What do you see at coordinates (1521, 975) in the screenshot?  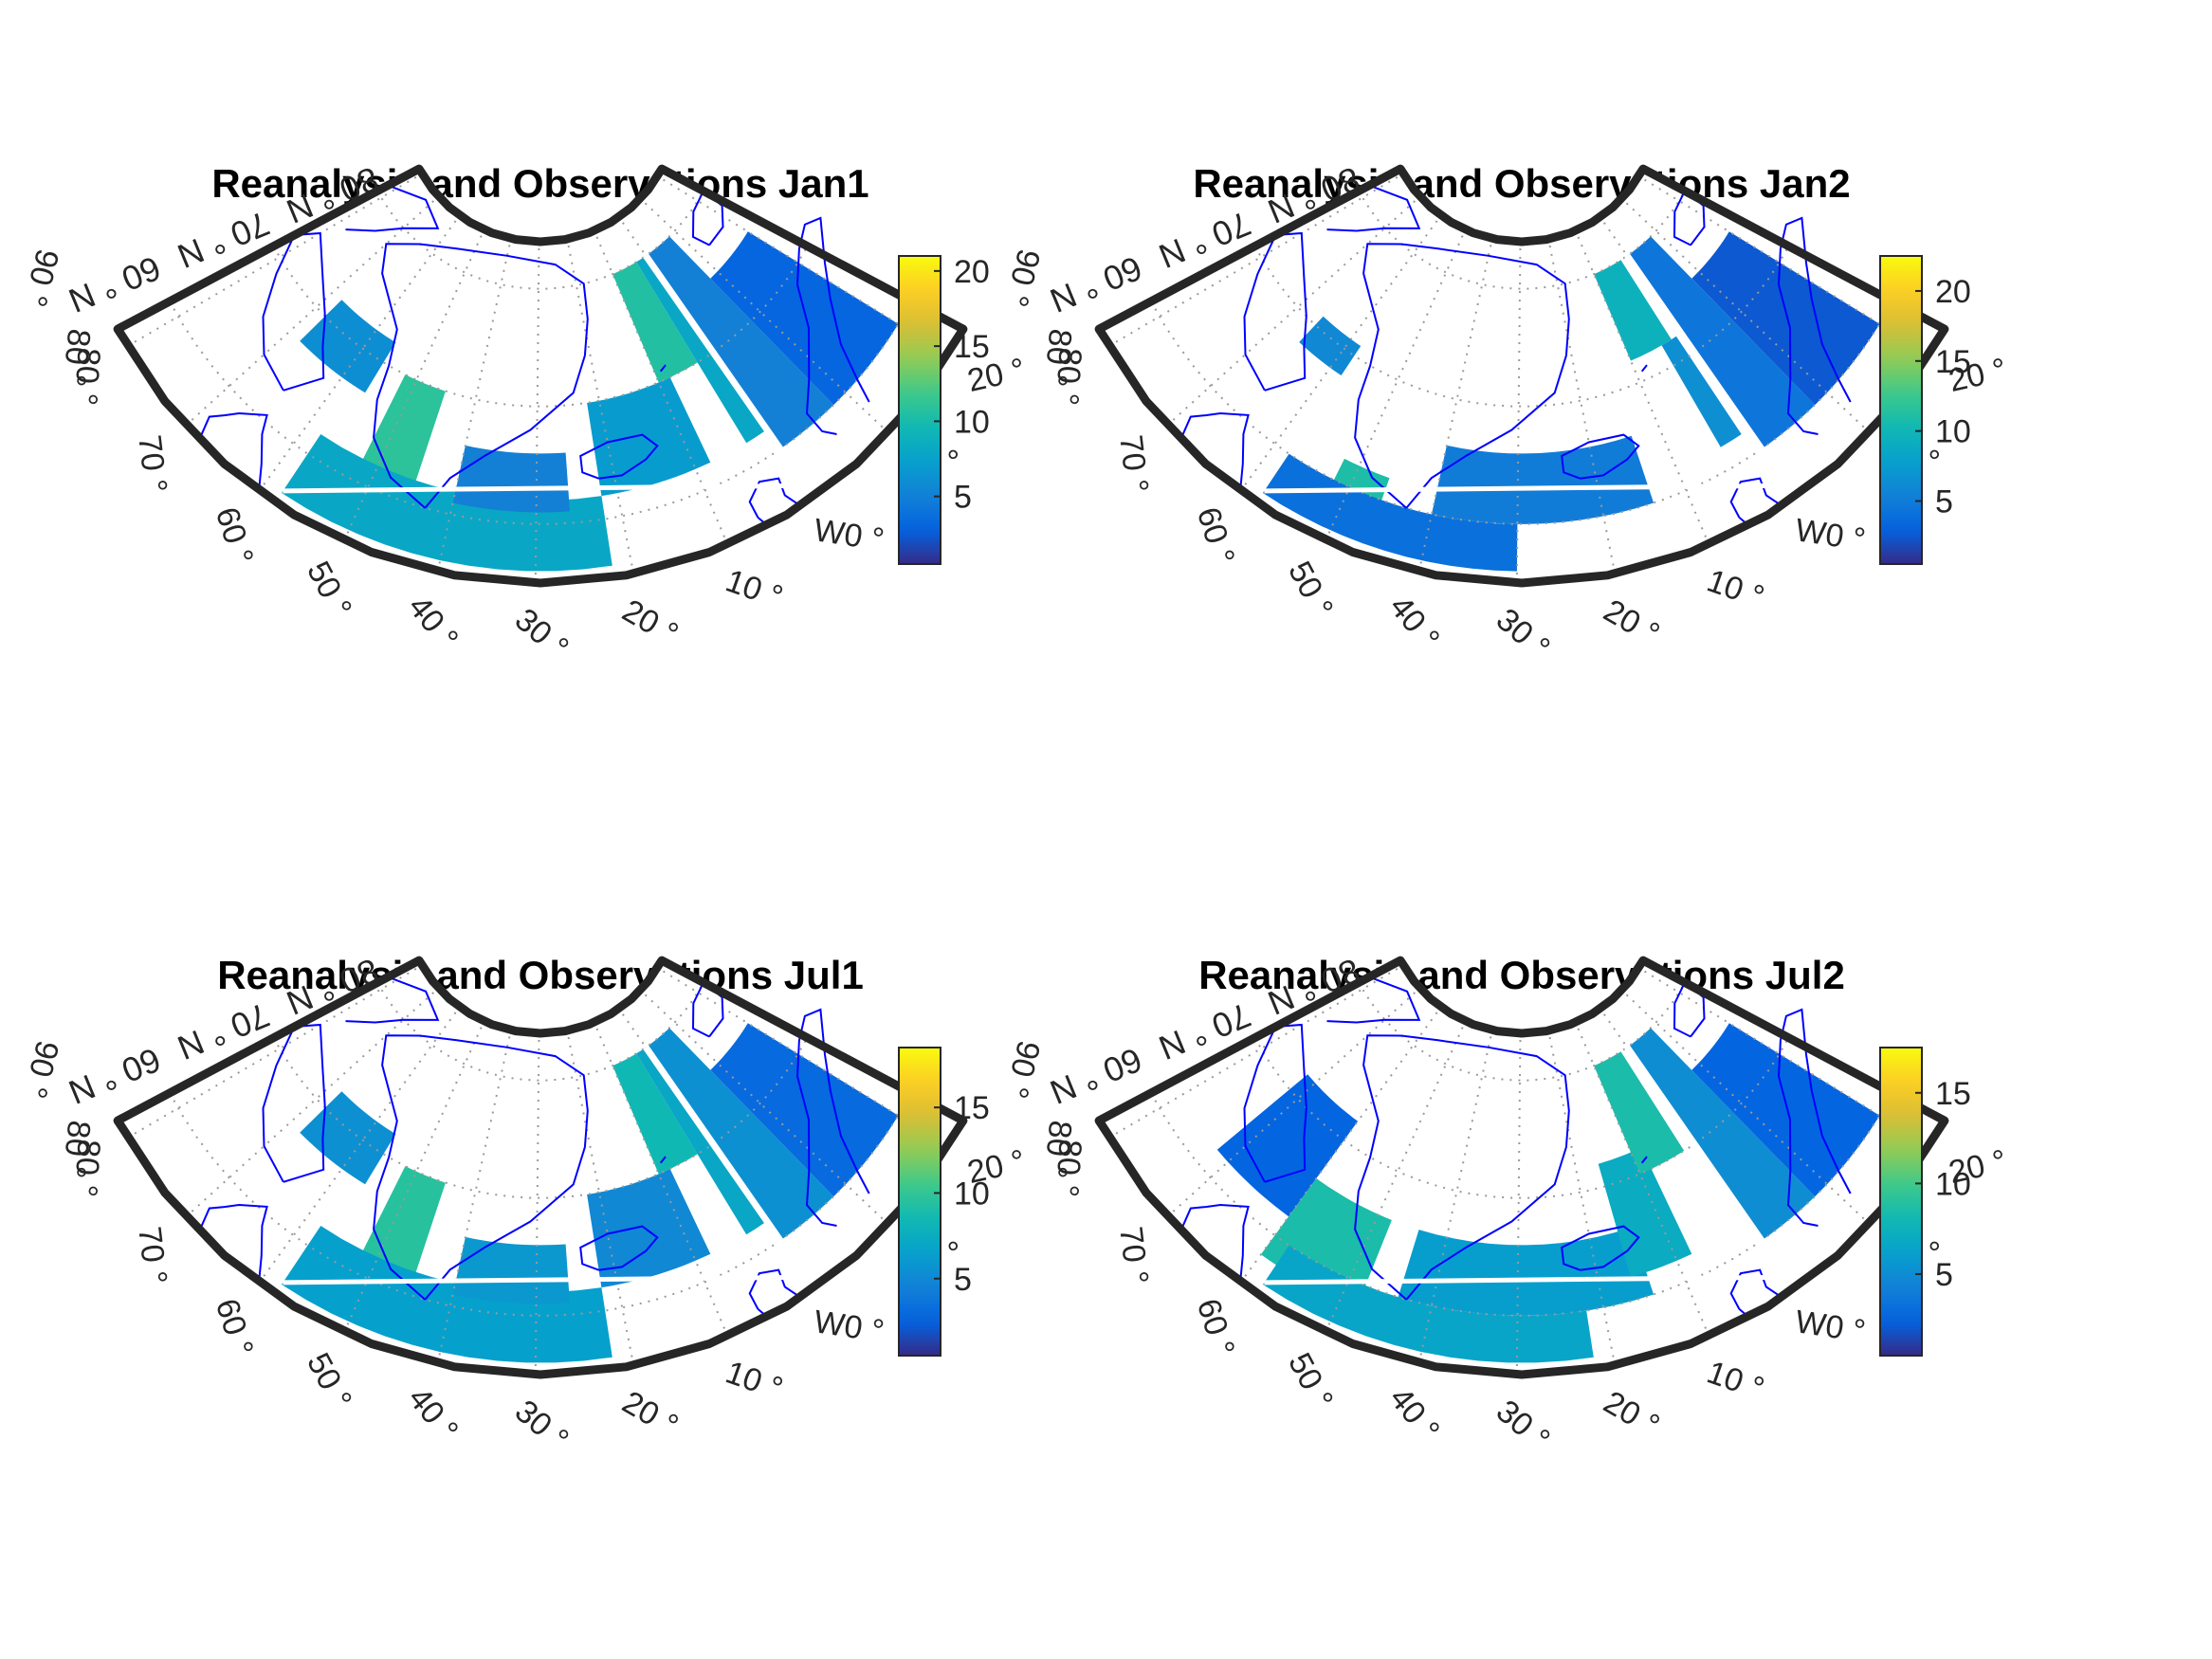 I see `panel-title: Reanalysis and Observations Jul2` at bounding box center [1521, 975].